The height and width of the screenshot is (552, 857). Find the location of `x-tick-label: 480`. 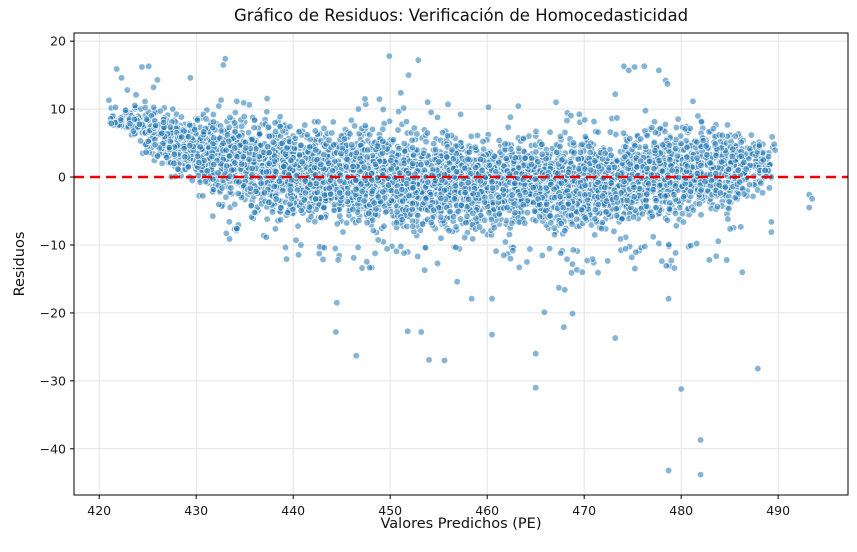

x-tick-label: 480 is located at coordinates (681, 510).